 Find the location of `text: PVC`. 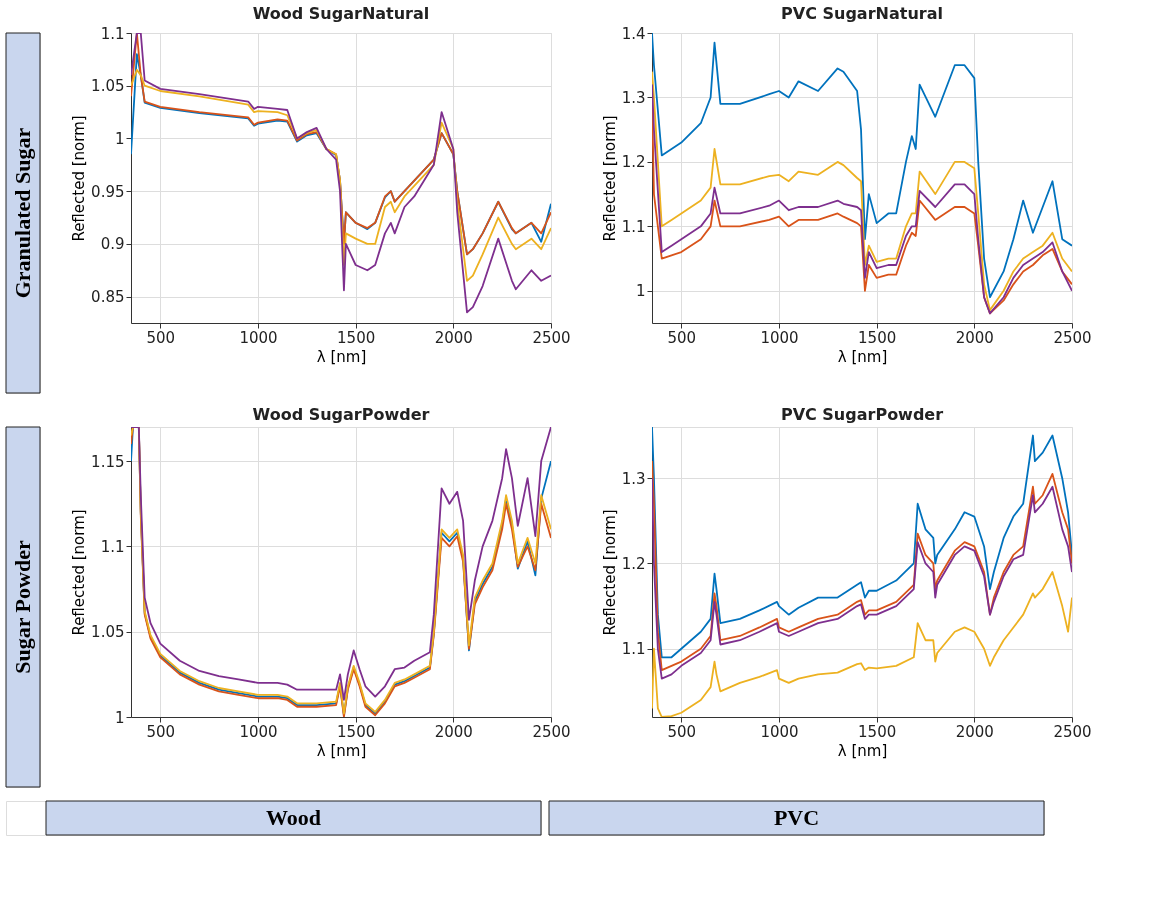

text: PVC is located at coordinates (796, 817).